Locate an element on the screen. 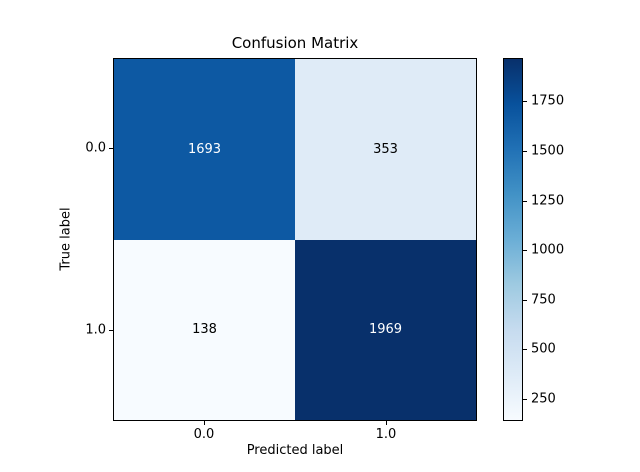 The height and width of the screenshot is (472, 640). cell-value: 138 is located at coordinates (204, 330).